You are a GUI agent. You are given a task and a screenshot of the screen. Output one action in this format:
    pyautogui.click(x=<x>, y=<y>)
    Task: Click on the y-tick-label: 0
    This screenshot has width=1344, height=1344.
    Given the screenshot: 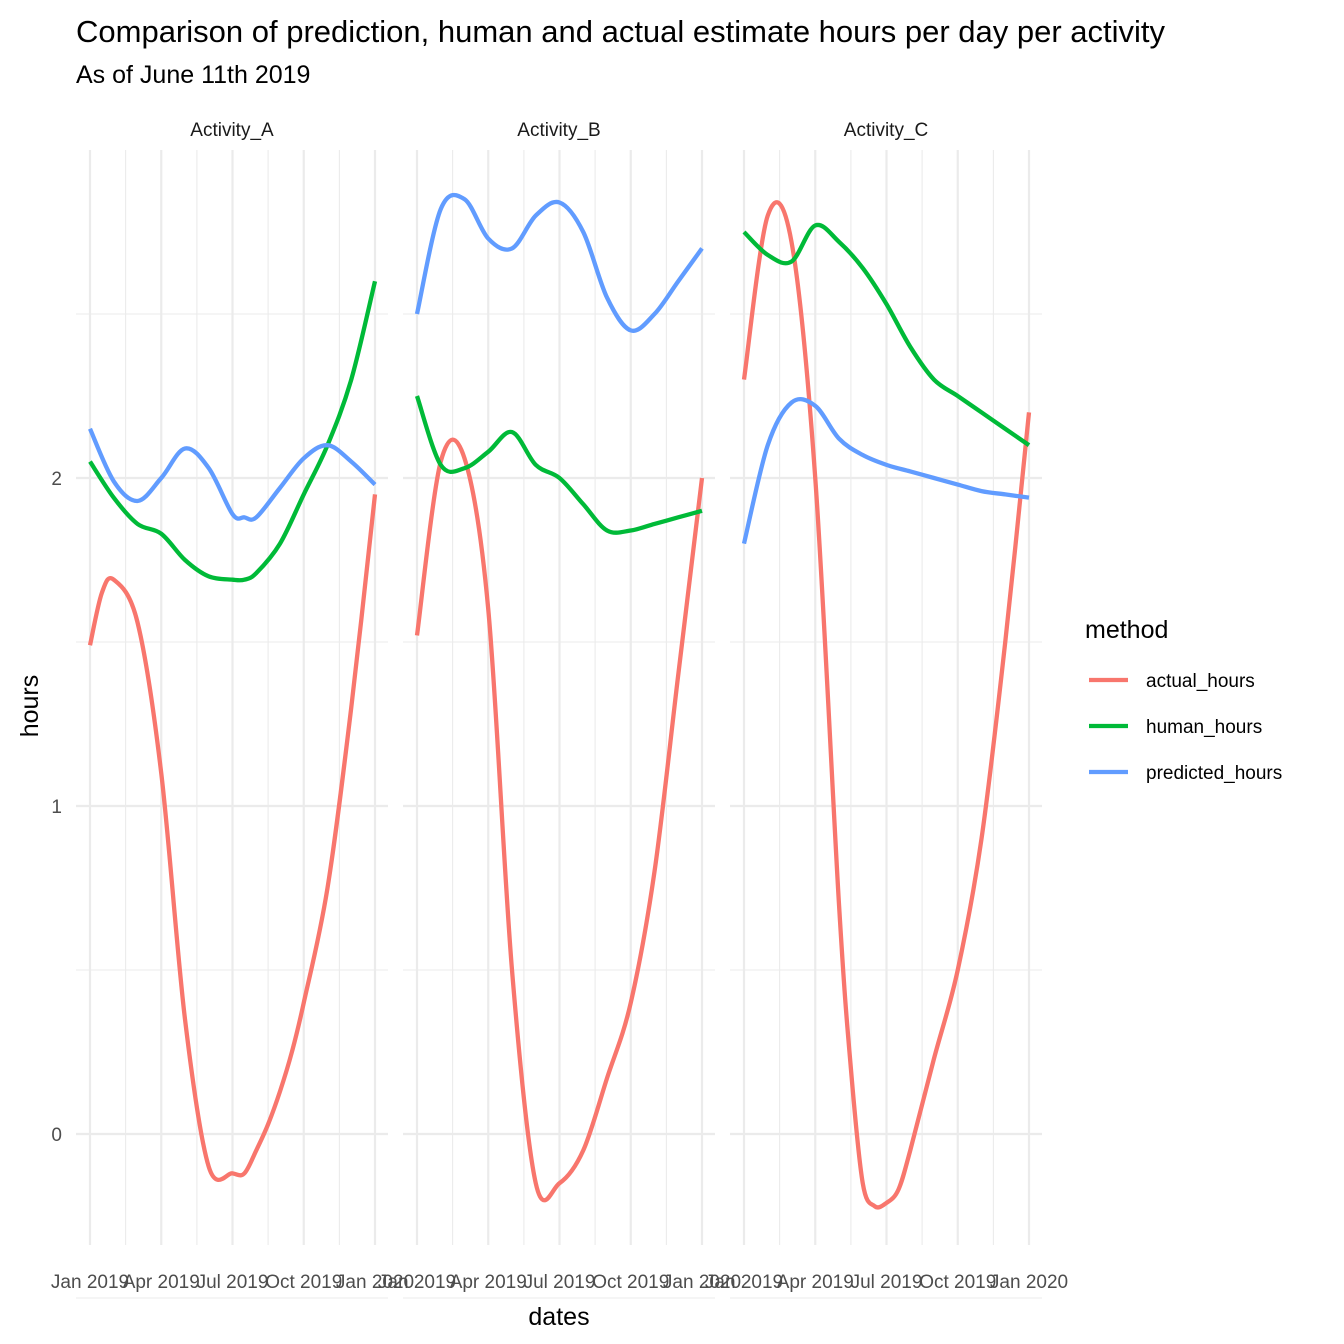 What is the action you would take?
    pyautogui.click(x=56, y=1135)
    